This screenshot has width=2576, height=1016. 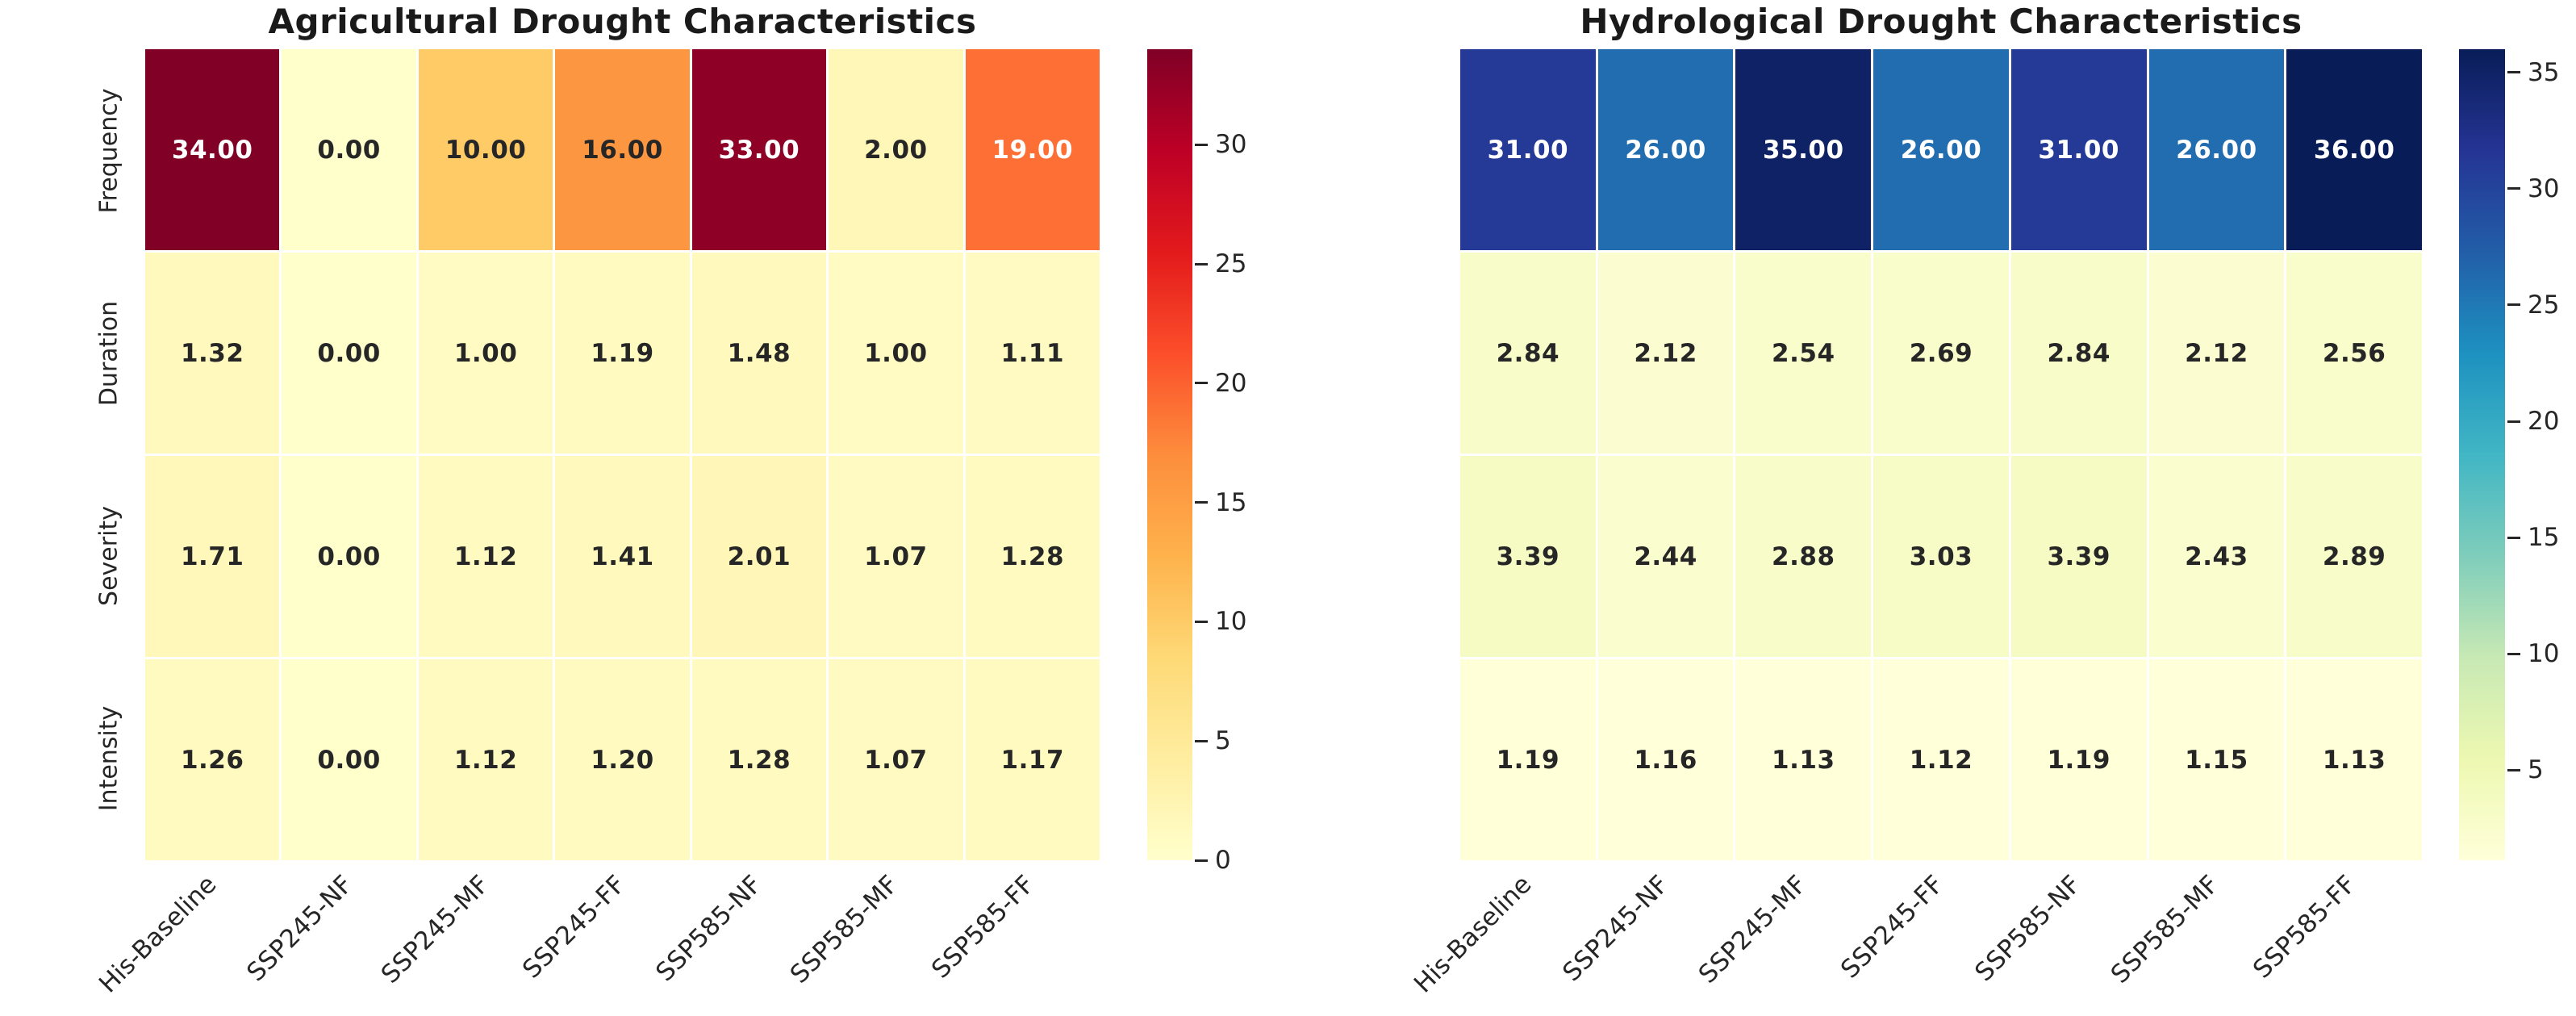 What do you see at coordinates (108, 556) in the screenshot?
I see `y-axis-label: Severity` at bounding box center [108, 556].